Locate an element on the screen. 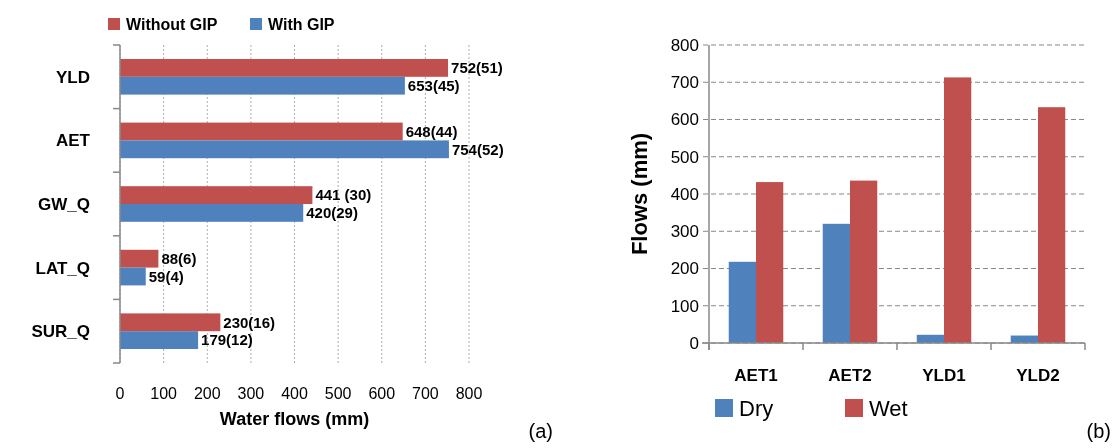 This screenshot has width=1115, height=448. x-tick-label: 700 is located at coordinates (425, 393).